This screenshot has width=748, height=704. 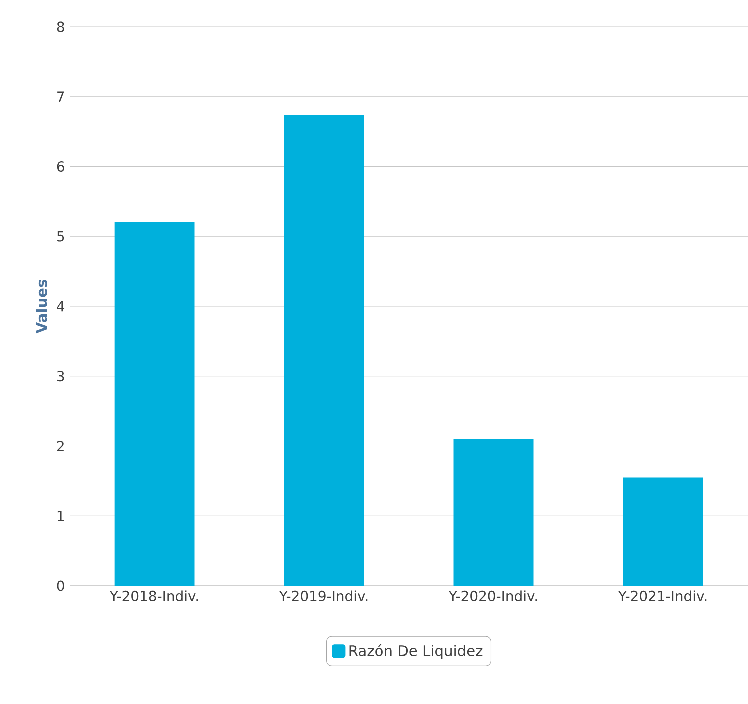 What do you see at coordinates (61, 306) in the screenshot?
I see `y-tick-label: 4` at bounding box center [61, 306].